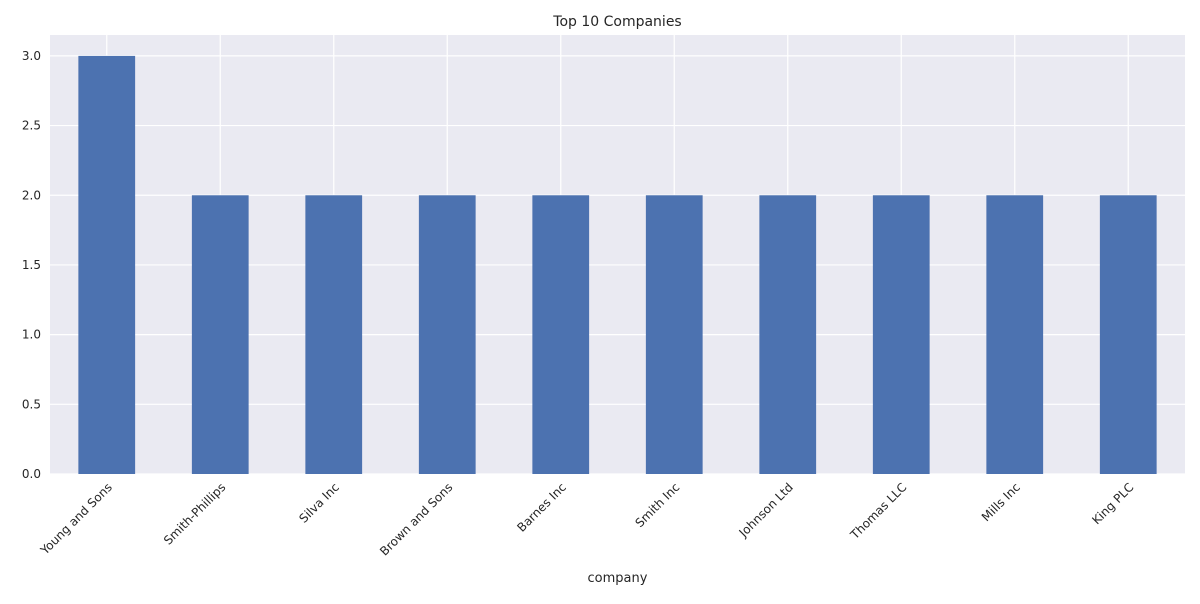 Image resolution: width=1200 pixels, height=604 pixels. Describe the element at coordinates (31, 126) in the screenshot. I see `y-tick-label: 2.5` at that location.